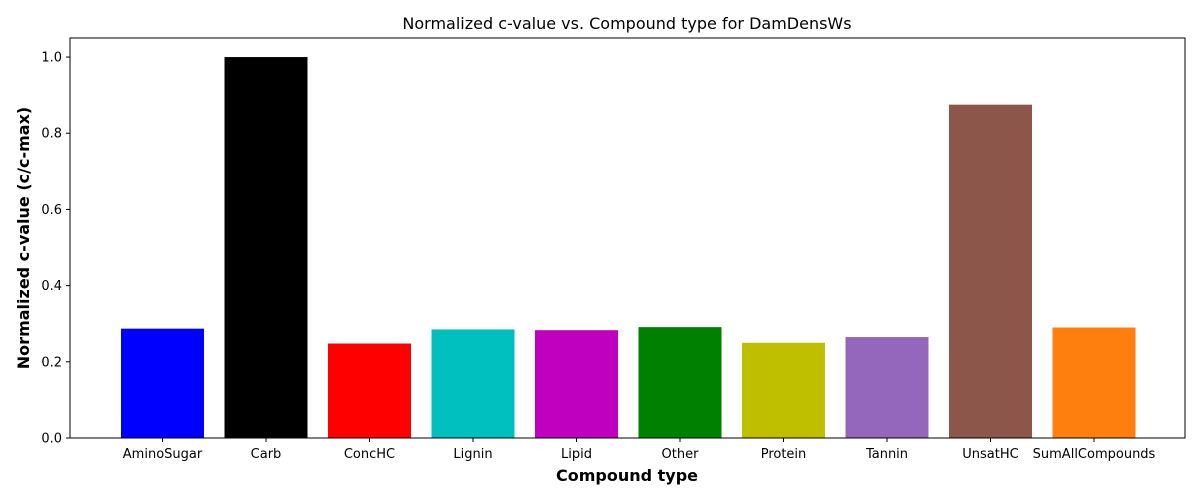  What do you see at coordinates (51, 439) in the screenshot?
I see `y-tick-label: 0.0` at bounding box center [51, 439].